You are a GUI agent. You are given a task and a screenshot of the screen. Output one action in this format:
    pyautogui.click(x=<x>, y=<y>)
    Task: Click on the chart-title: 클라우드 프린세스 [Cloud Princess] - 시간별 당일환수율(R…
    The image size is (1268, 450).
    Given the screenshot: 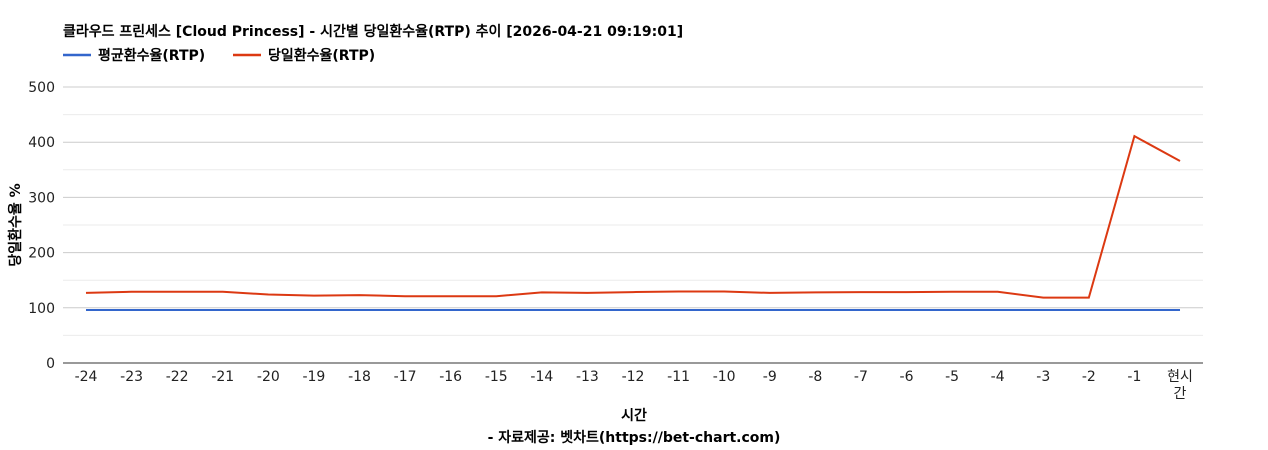 What is the action you would take?
    pyautogui.click(x=373, y=31)
    